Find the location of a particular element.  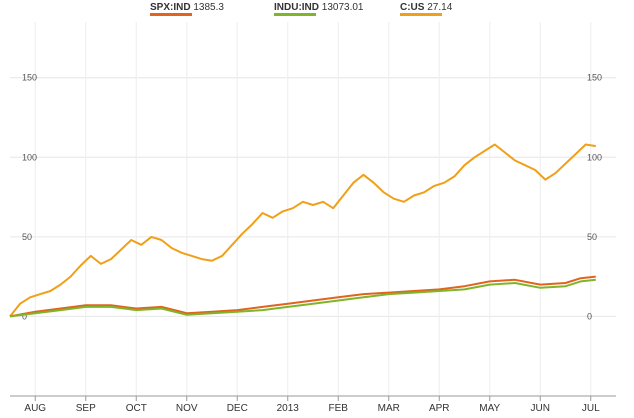

x-tick-label: MAY is located at coordinates (489, 408).